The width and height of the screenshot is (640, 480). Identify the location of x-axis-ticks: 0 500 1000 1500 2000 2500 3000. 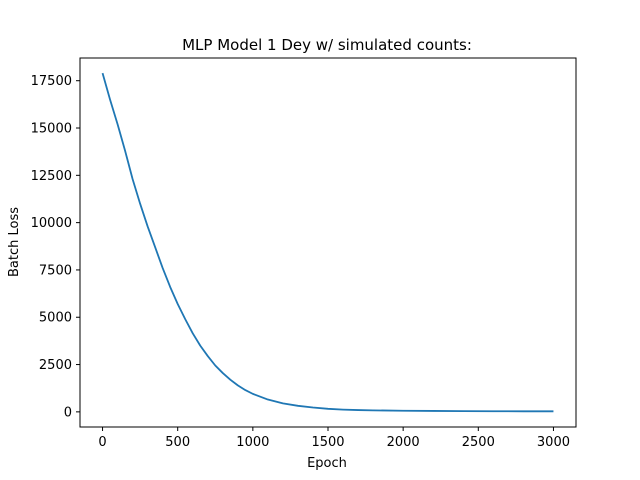
(334, 438).